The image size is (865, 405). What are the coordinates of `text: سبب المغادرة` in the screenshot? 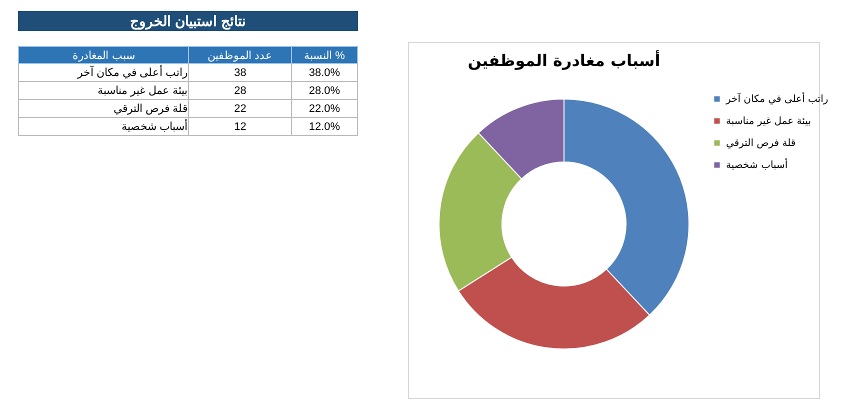 It's located at (103, 55).